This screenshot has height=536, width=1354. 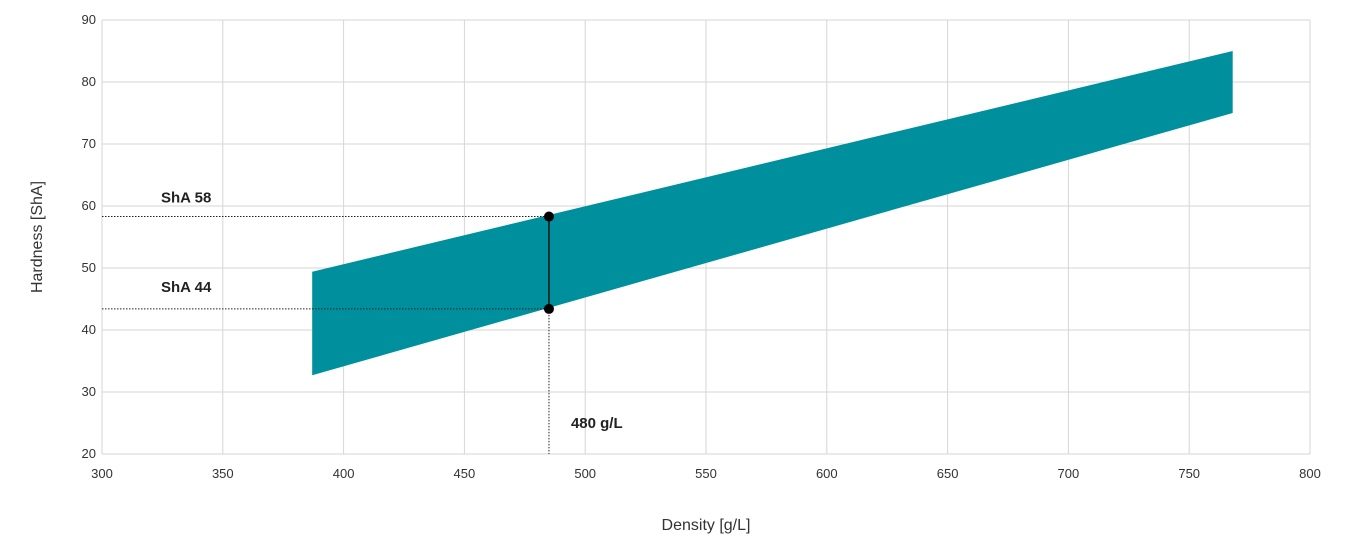 What do you see at coordinates (89, 453) in the screenshot?
I see `y-tick-label: 20` at bounding box center [89, 453].